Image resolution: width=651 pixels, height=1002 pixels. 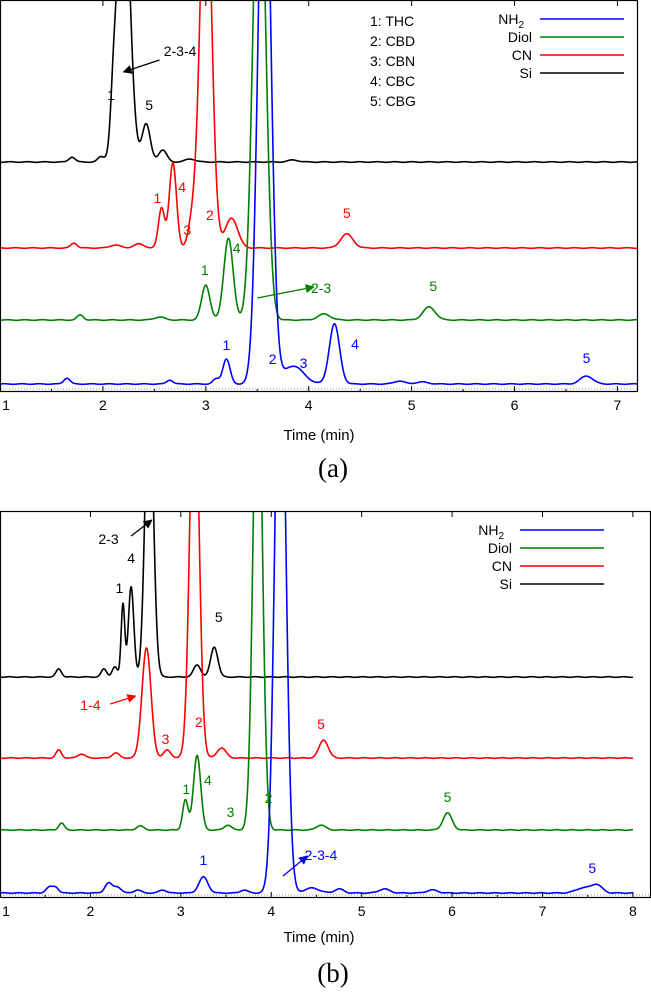 What do you see at coordinates (633, 911) in the screenshot?
I see `x-tick-label: 8` at bounding box center [633, 911].